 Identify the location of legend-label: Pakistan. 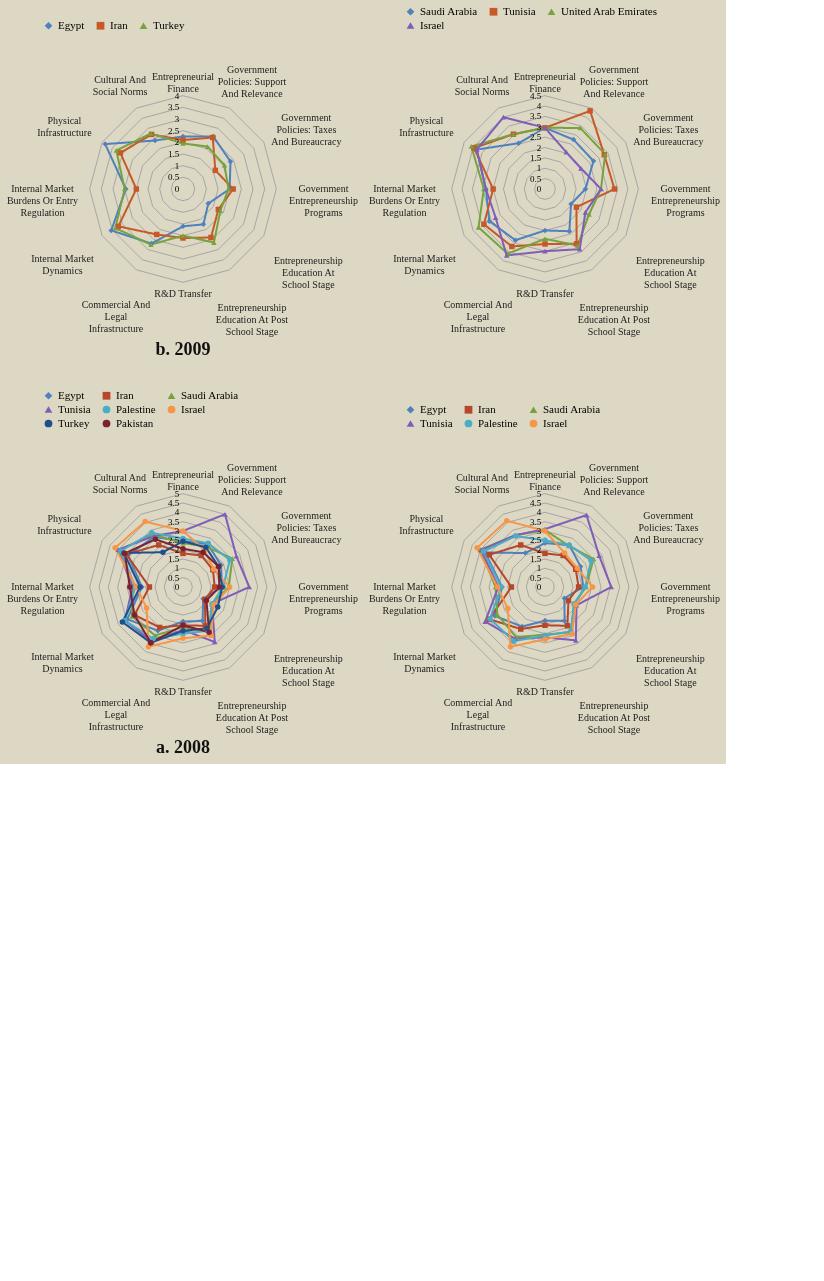
(135, 422).